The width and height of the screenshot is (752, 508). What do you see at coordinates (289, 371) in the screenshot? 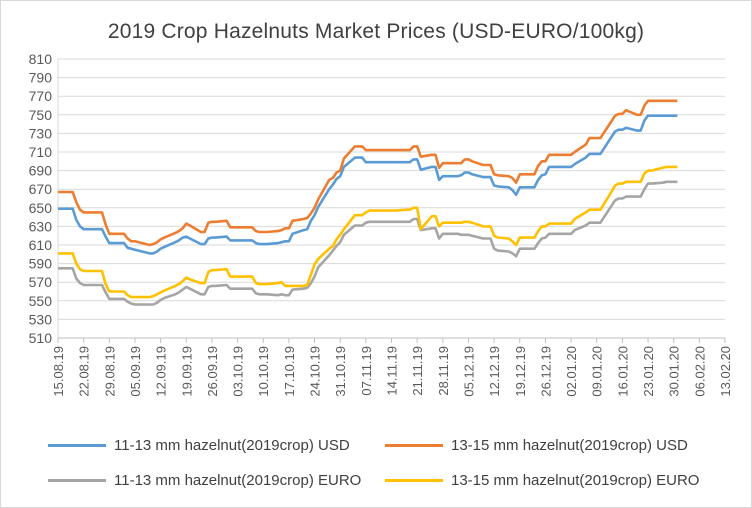
I see `x-tick-label: 17.10.19` at bounding box center [289, 371].